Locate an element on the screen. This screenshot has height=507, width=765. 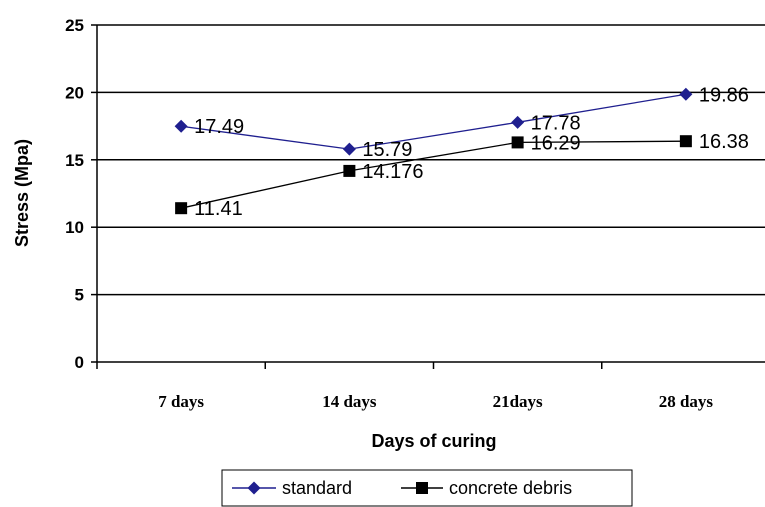
data-label: 17.49 is located at coordinates (219, 127).